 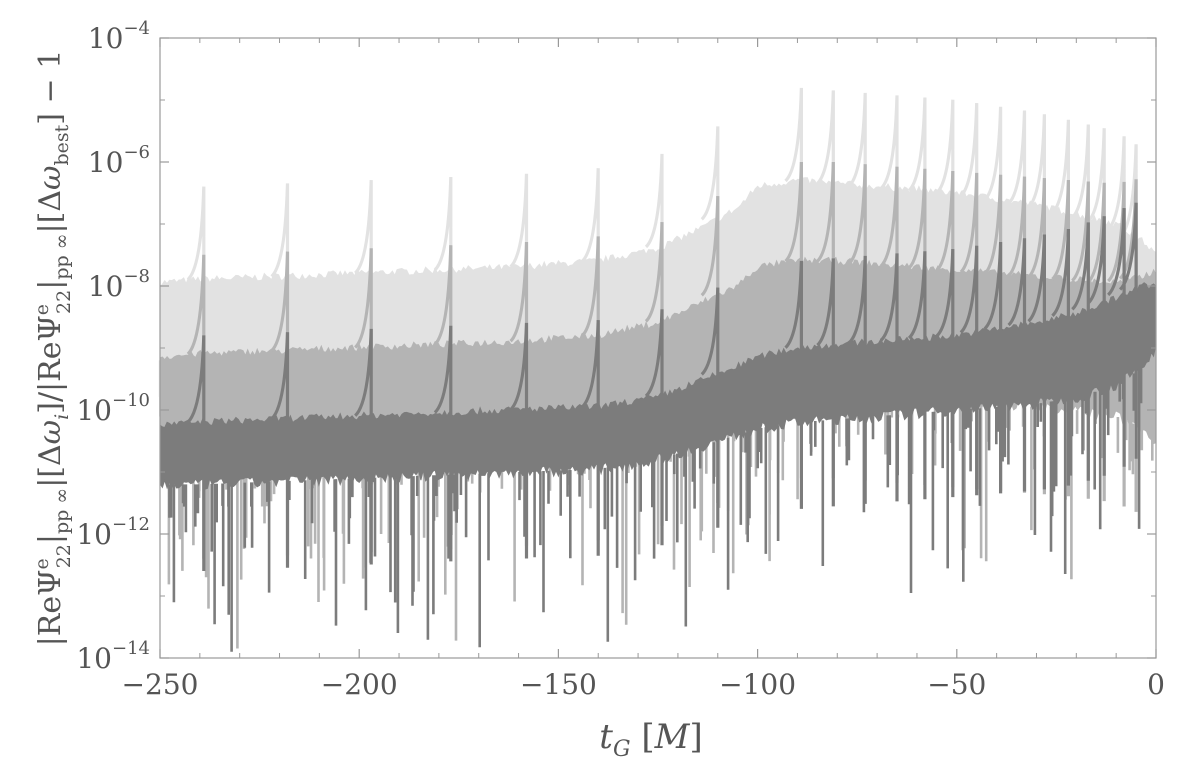 What do you see at coordinates (119, 160) in the screenshot?
I see `y-tick-label: 10⁻⁶` at bounding box center [119, 160].